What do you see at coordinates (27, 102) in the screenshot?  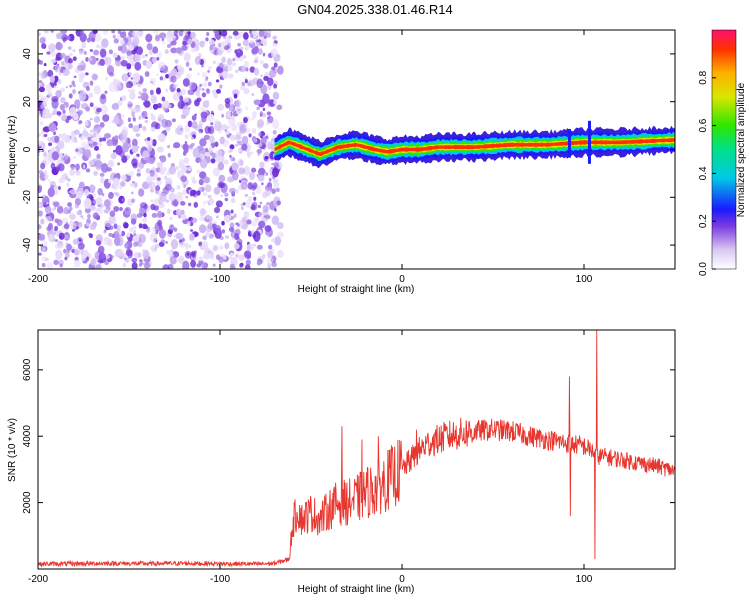 I see `spectrogram-y-tick-label: 20` at bounding box center [27, 102].